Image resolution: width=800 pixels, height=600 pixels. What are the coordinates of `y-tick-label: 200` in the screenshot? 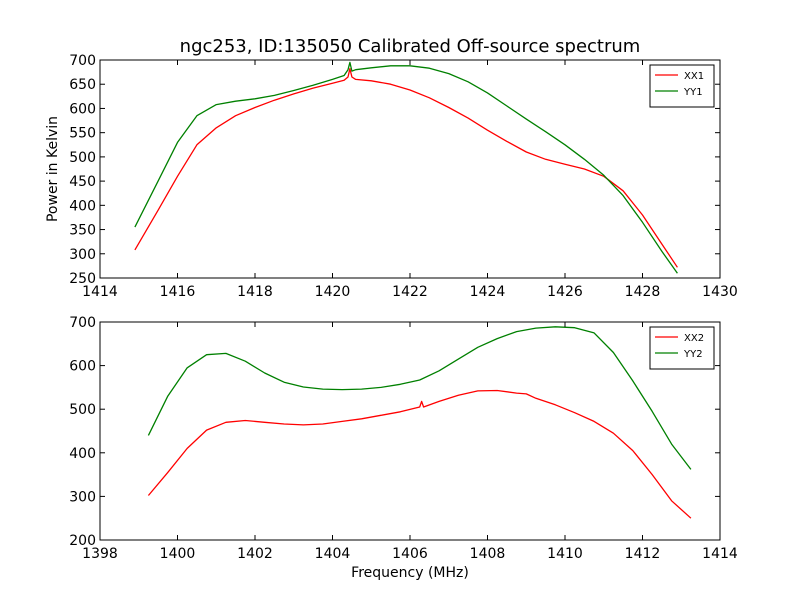 It's located at (82, 541).